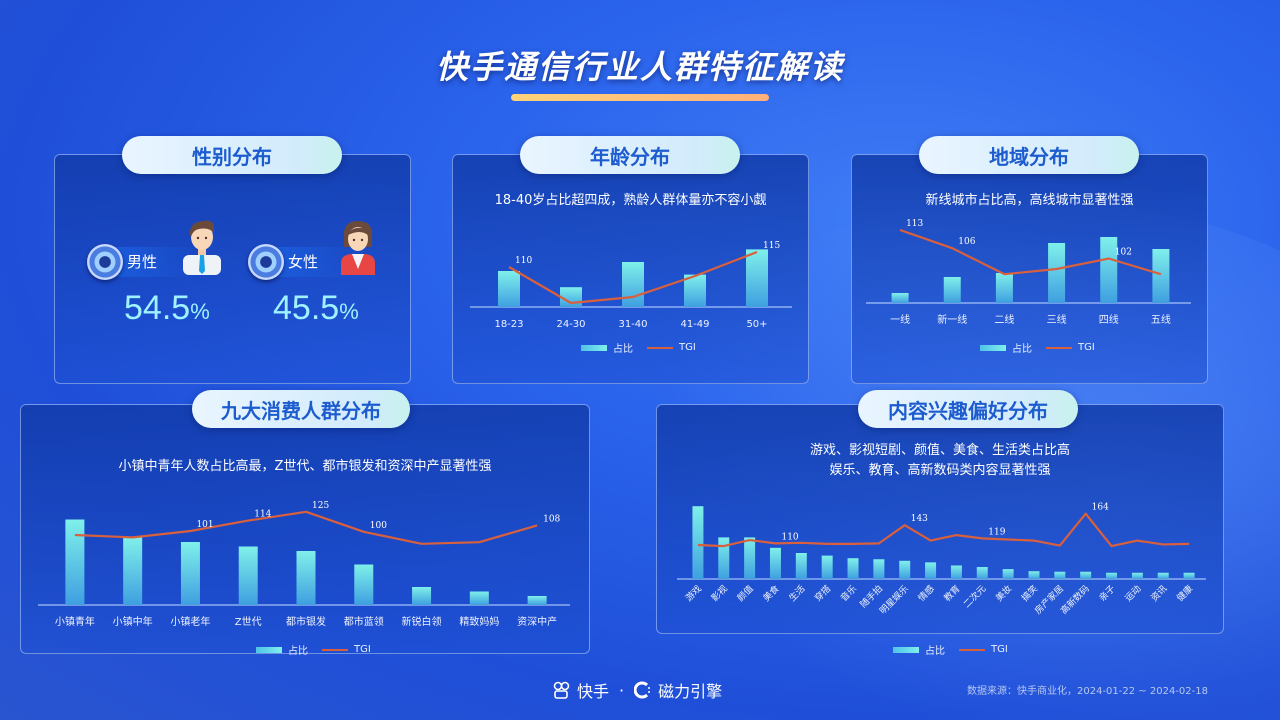  I want to click on axis-label: 18-23, so click(508, 324).